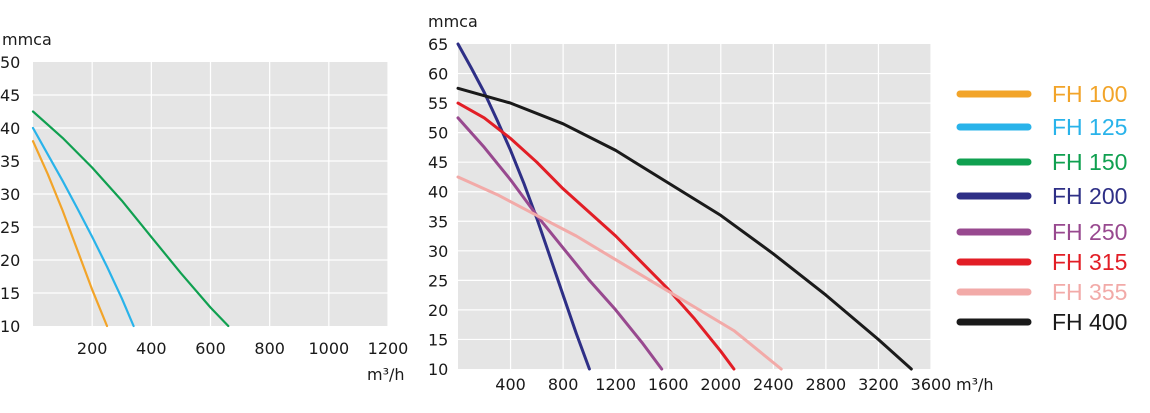  I want to click on right-x-tick-label: 800, so click(563, 384).